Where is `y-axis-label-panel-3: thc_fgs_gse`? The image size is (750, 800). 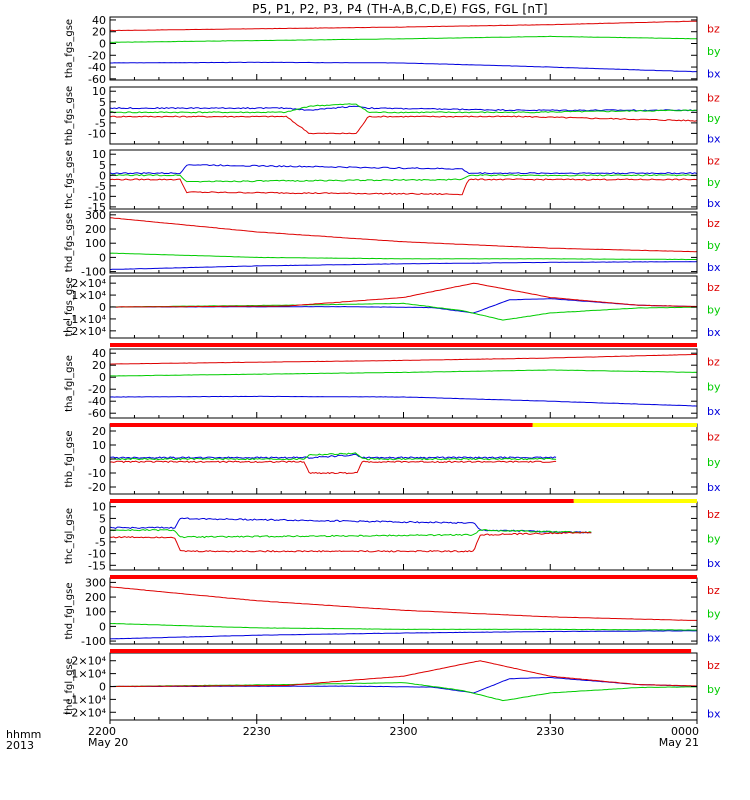 y-axis-label-panel-3: thc_fgs_gse is located at coordinates (69, 179).